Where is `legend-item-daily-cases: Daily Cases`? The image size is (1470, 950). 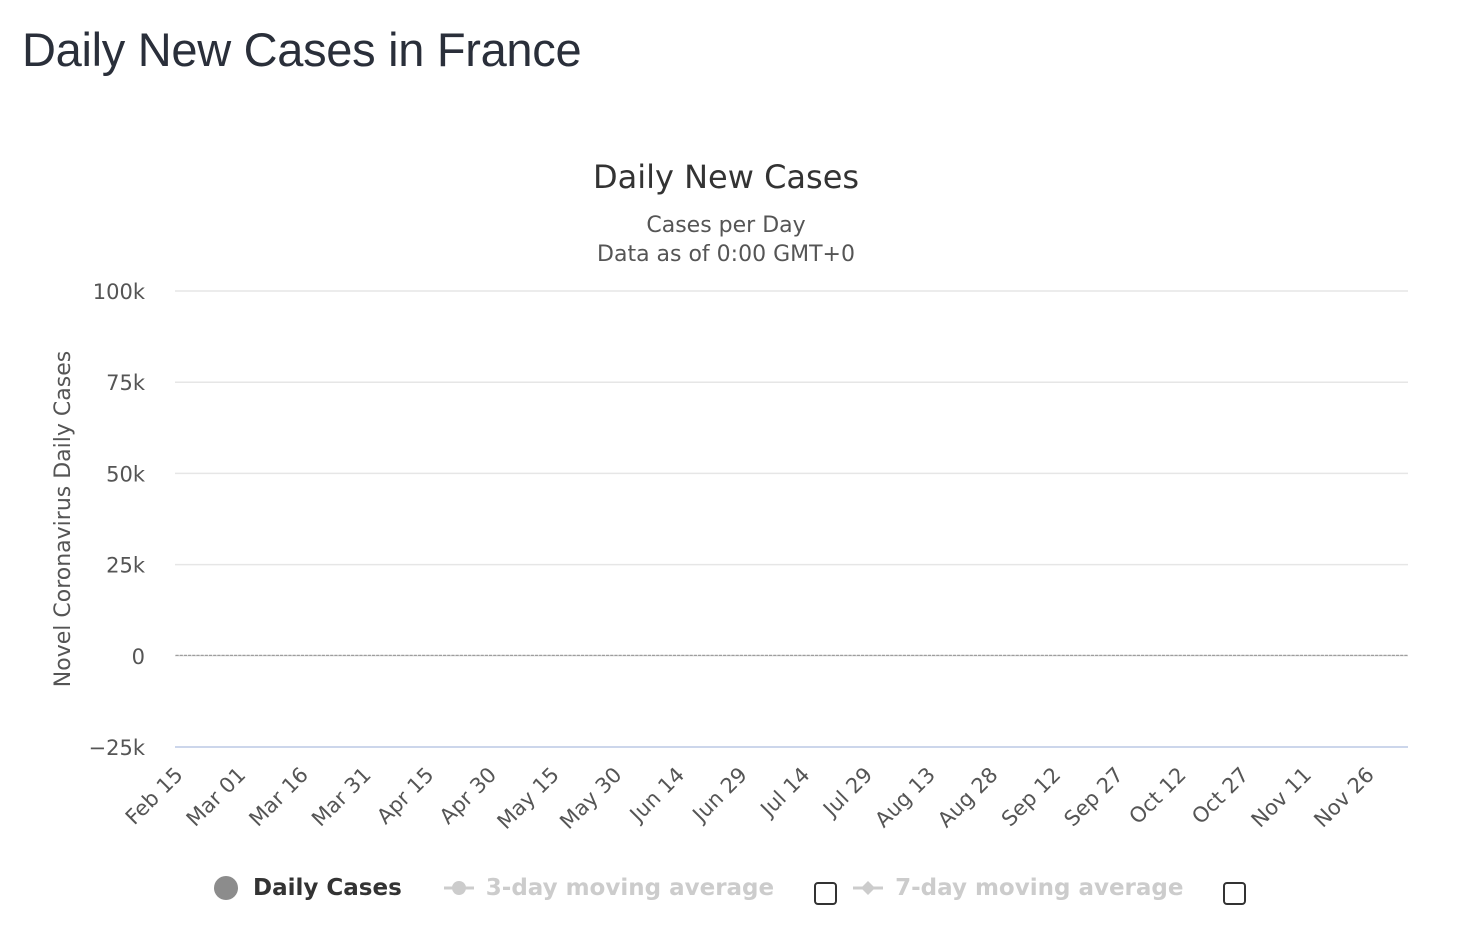 legend-item-daily-cases: Daily Cases is located at coordinates (306, 888).